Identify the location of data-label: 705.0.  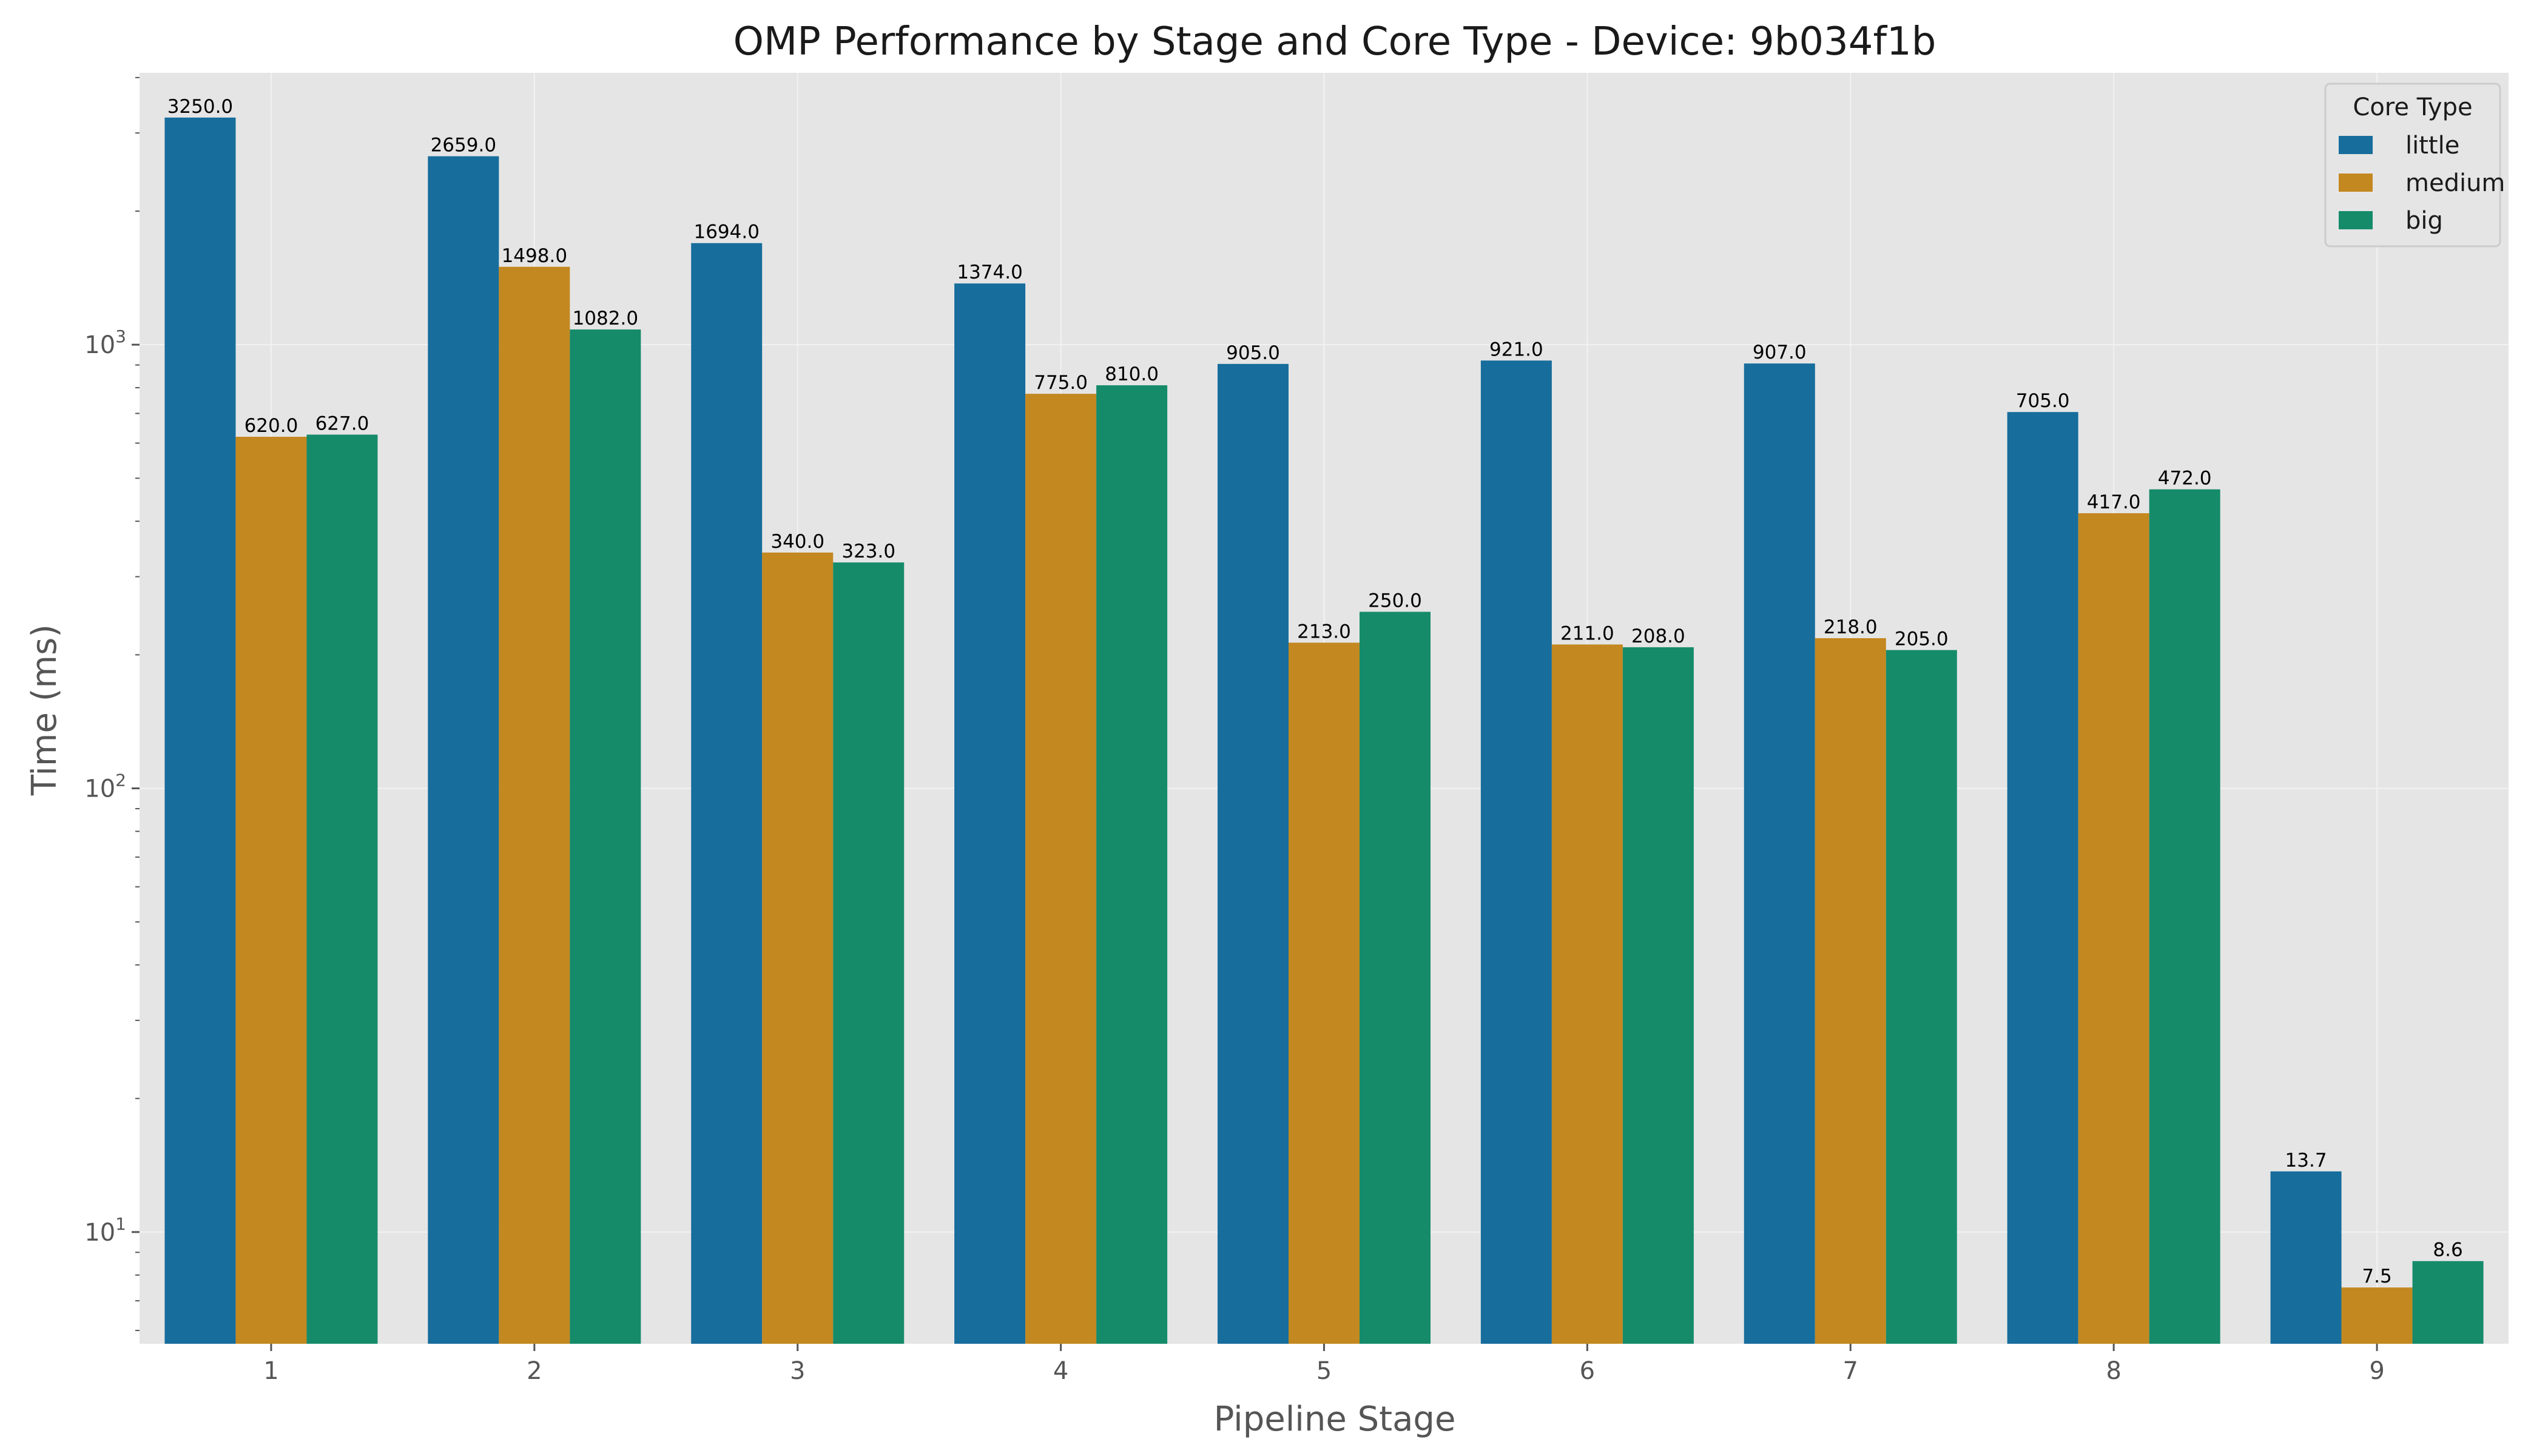
(2043, 401).